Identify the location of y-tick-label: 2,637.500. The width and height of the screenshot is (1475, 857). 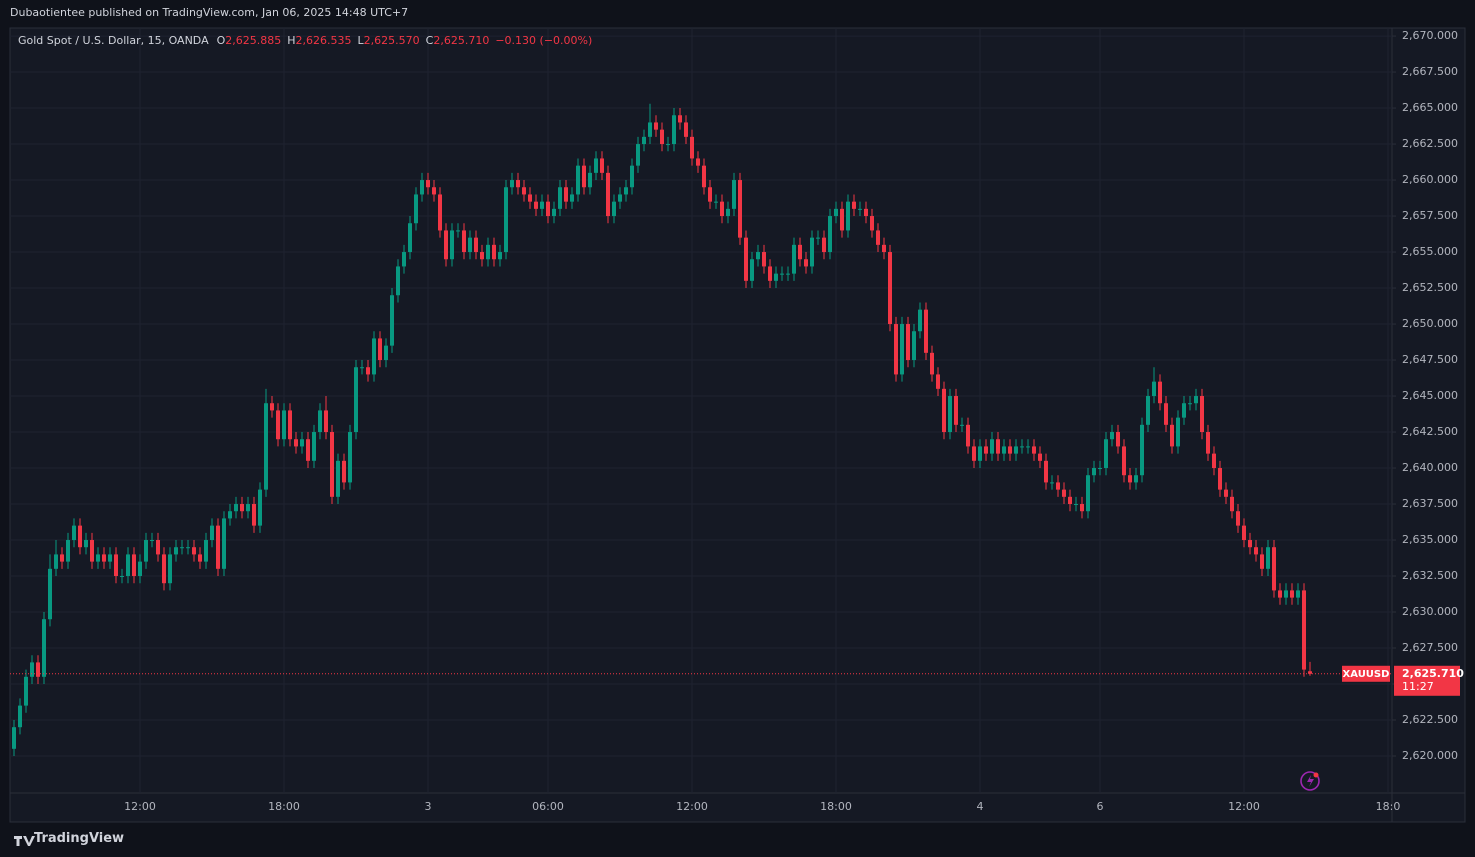
(1430, 503).